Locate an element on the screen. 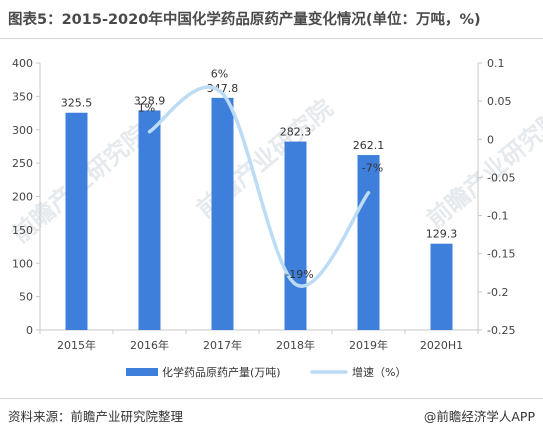  legend-bar-swatch is located at coordinates (142, 372).